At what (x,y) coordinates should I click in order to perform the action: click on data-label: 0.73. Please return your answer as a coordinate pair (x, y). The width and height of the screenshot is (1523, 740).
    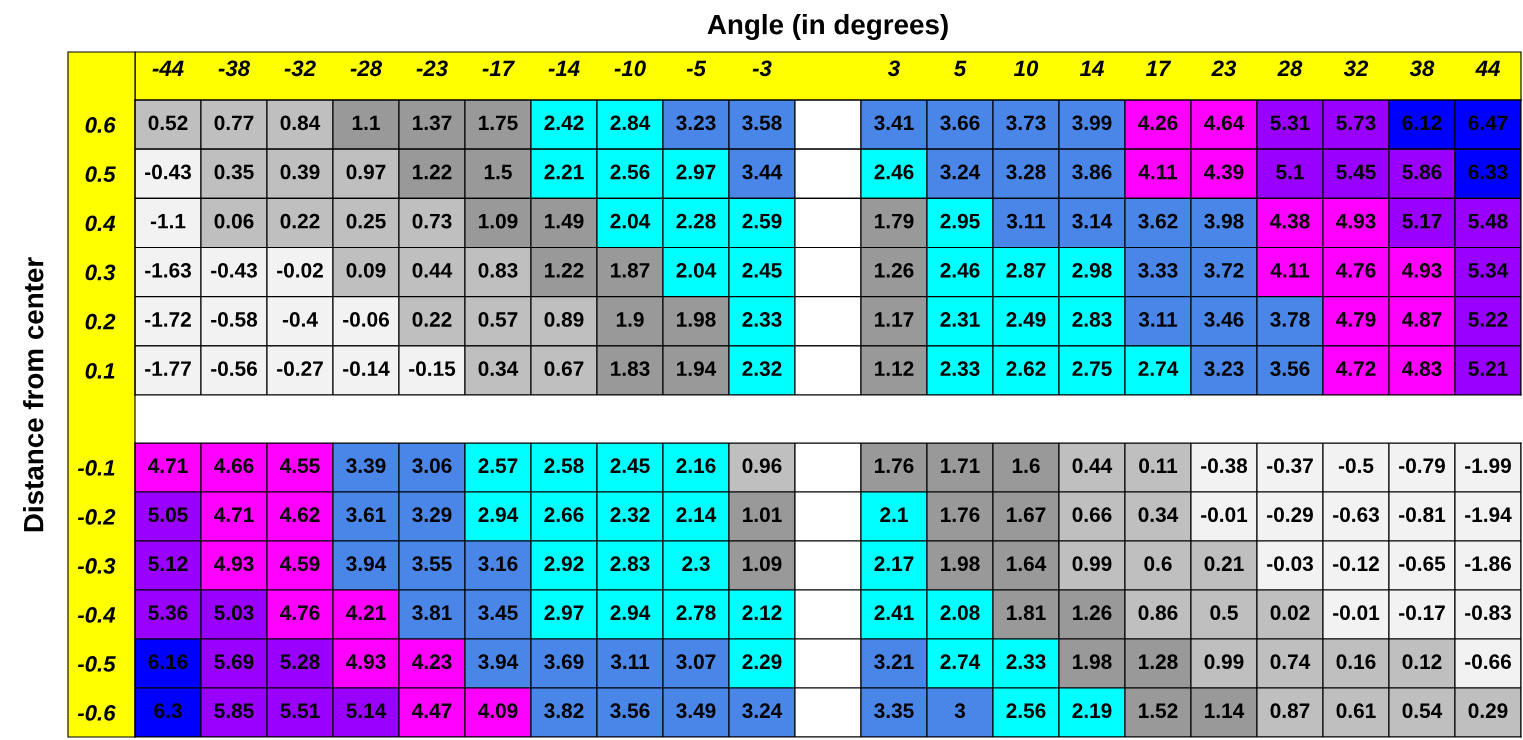
    Looking at the image, I should click on (432, 221).